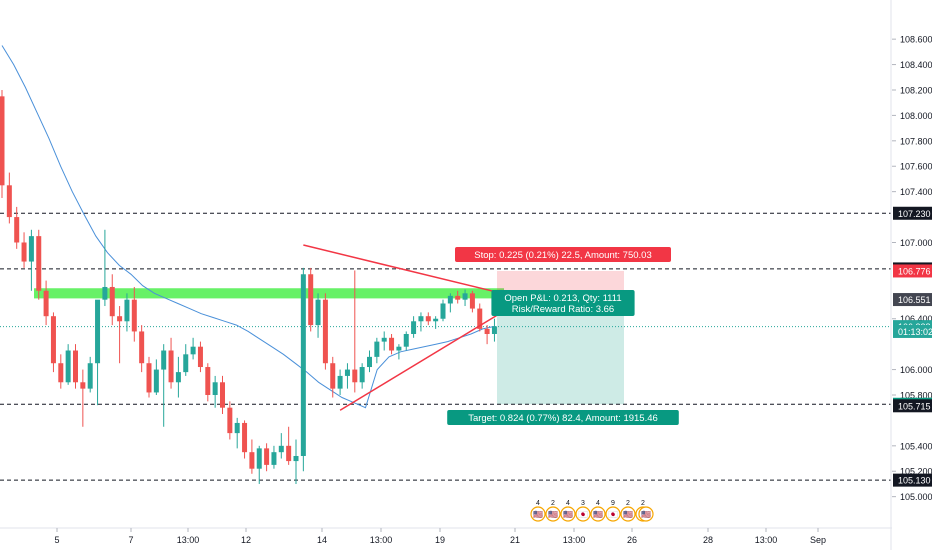 This screenshot has width=932, height=555. What do you see at coordinates (912, 300) in the screenshot?
I see `price-badge: 106.551` at bounding box center [912, 300].